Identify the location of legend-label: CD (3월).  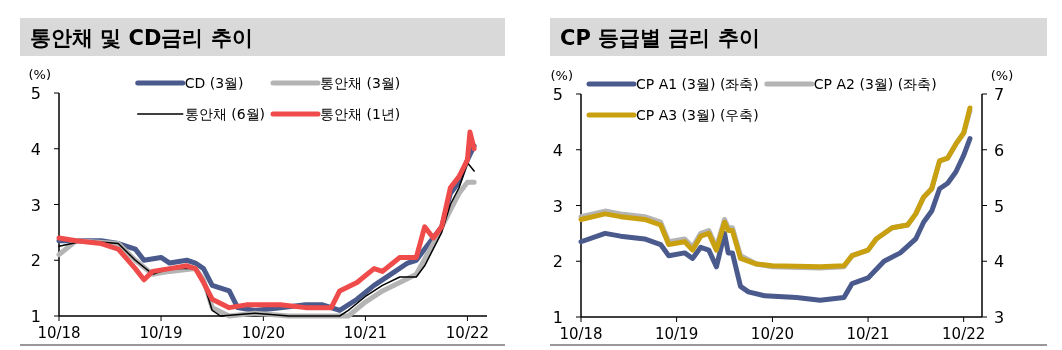
(214, 83).